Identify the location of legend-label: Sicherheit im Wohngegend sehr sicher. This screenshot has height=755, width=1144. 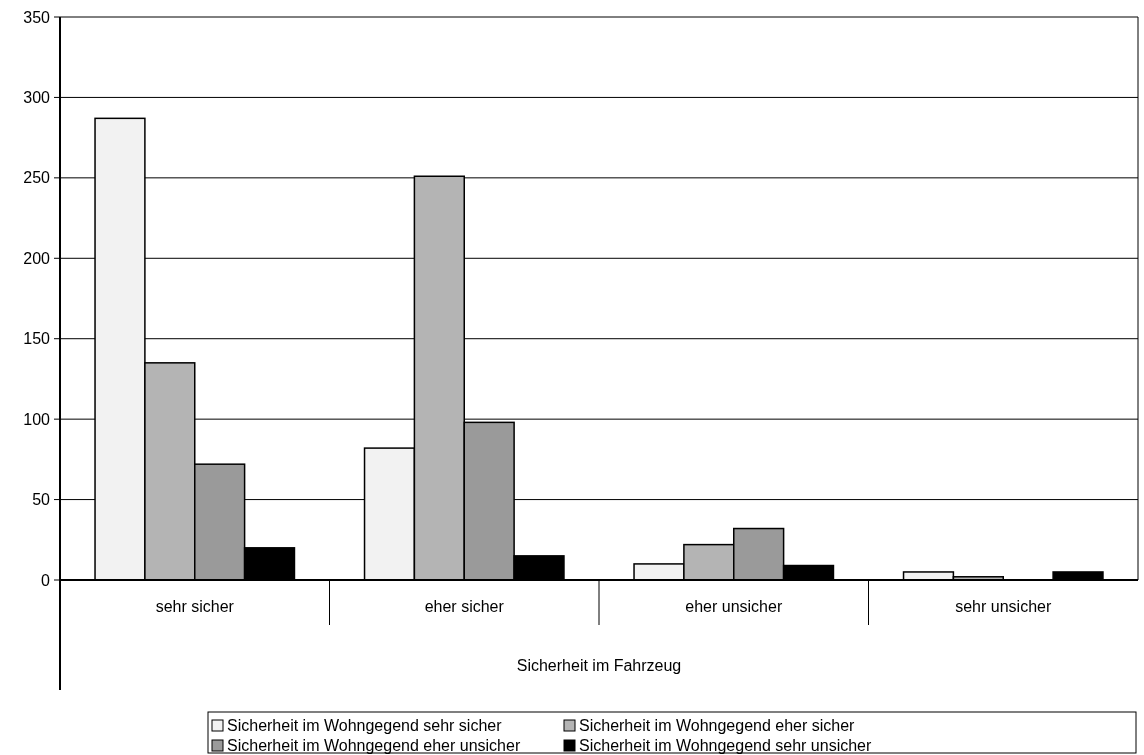
(365, 725).